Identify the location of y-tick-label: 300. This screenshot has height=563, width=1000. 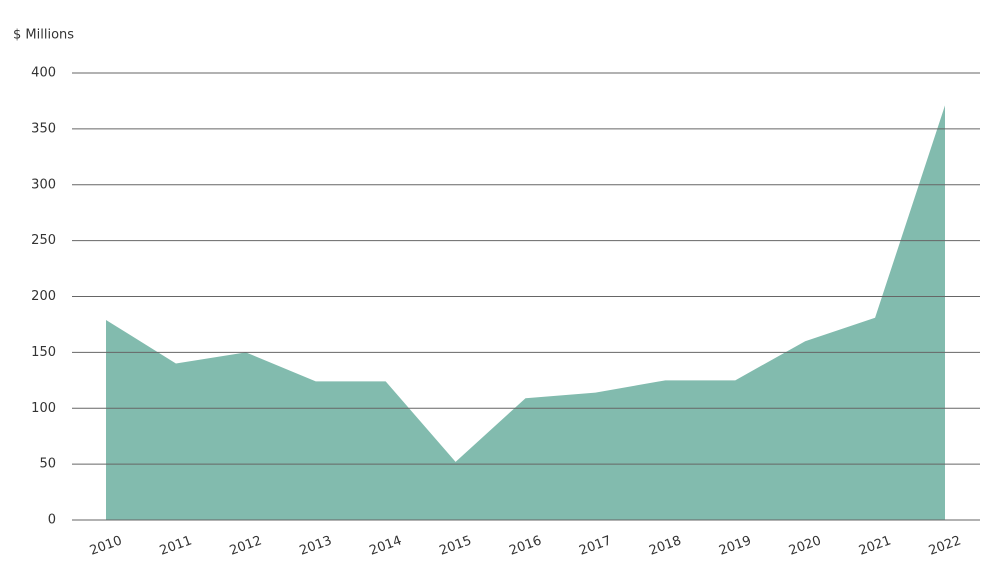
(43, 184).